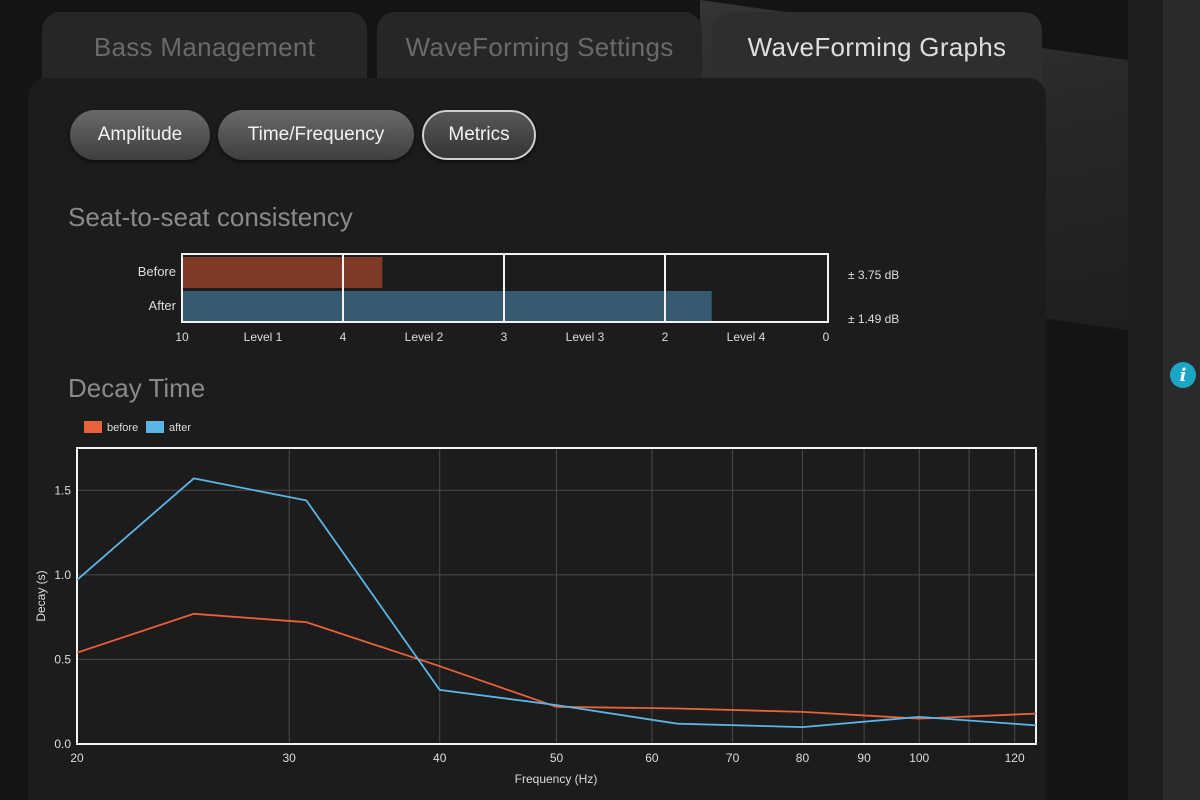  Describe the element at coordinates (1181, 400) in the screenshot. I see `right-side-panel` at that location.